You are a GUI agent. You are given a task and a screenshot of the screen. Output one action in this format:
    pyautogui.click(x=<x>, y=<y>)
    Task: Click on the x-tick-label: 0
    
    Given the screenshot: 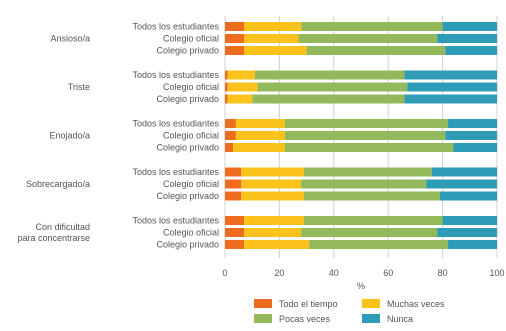 What is the action you would take?
    pyautogui.click(x=224, y=273)
    